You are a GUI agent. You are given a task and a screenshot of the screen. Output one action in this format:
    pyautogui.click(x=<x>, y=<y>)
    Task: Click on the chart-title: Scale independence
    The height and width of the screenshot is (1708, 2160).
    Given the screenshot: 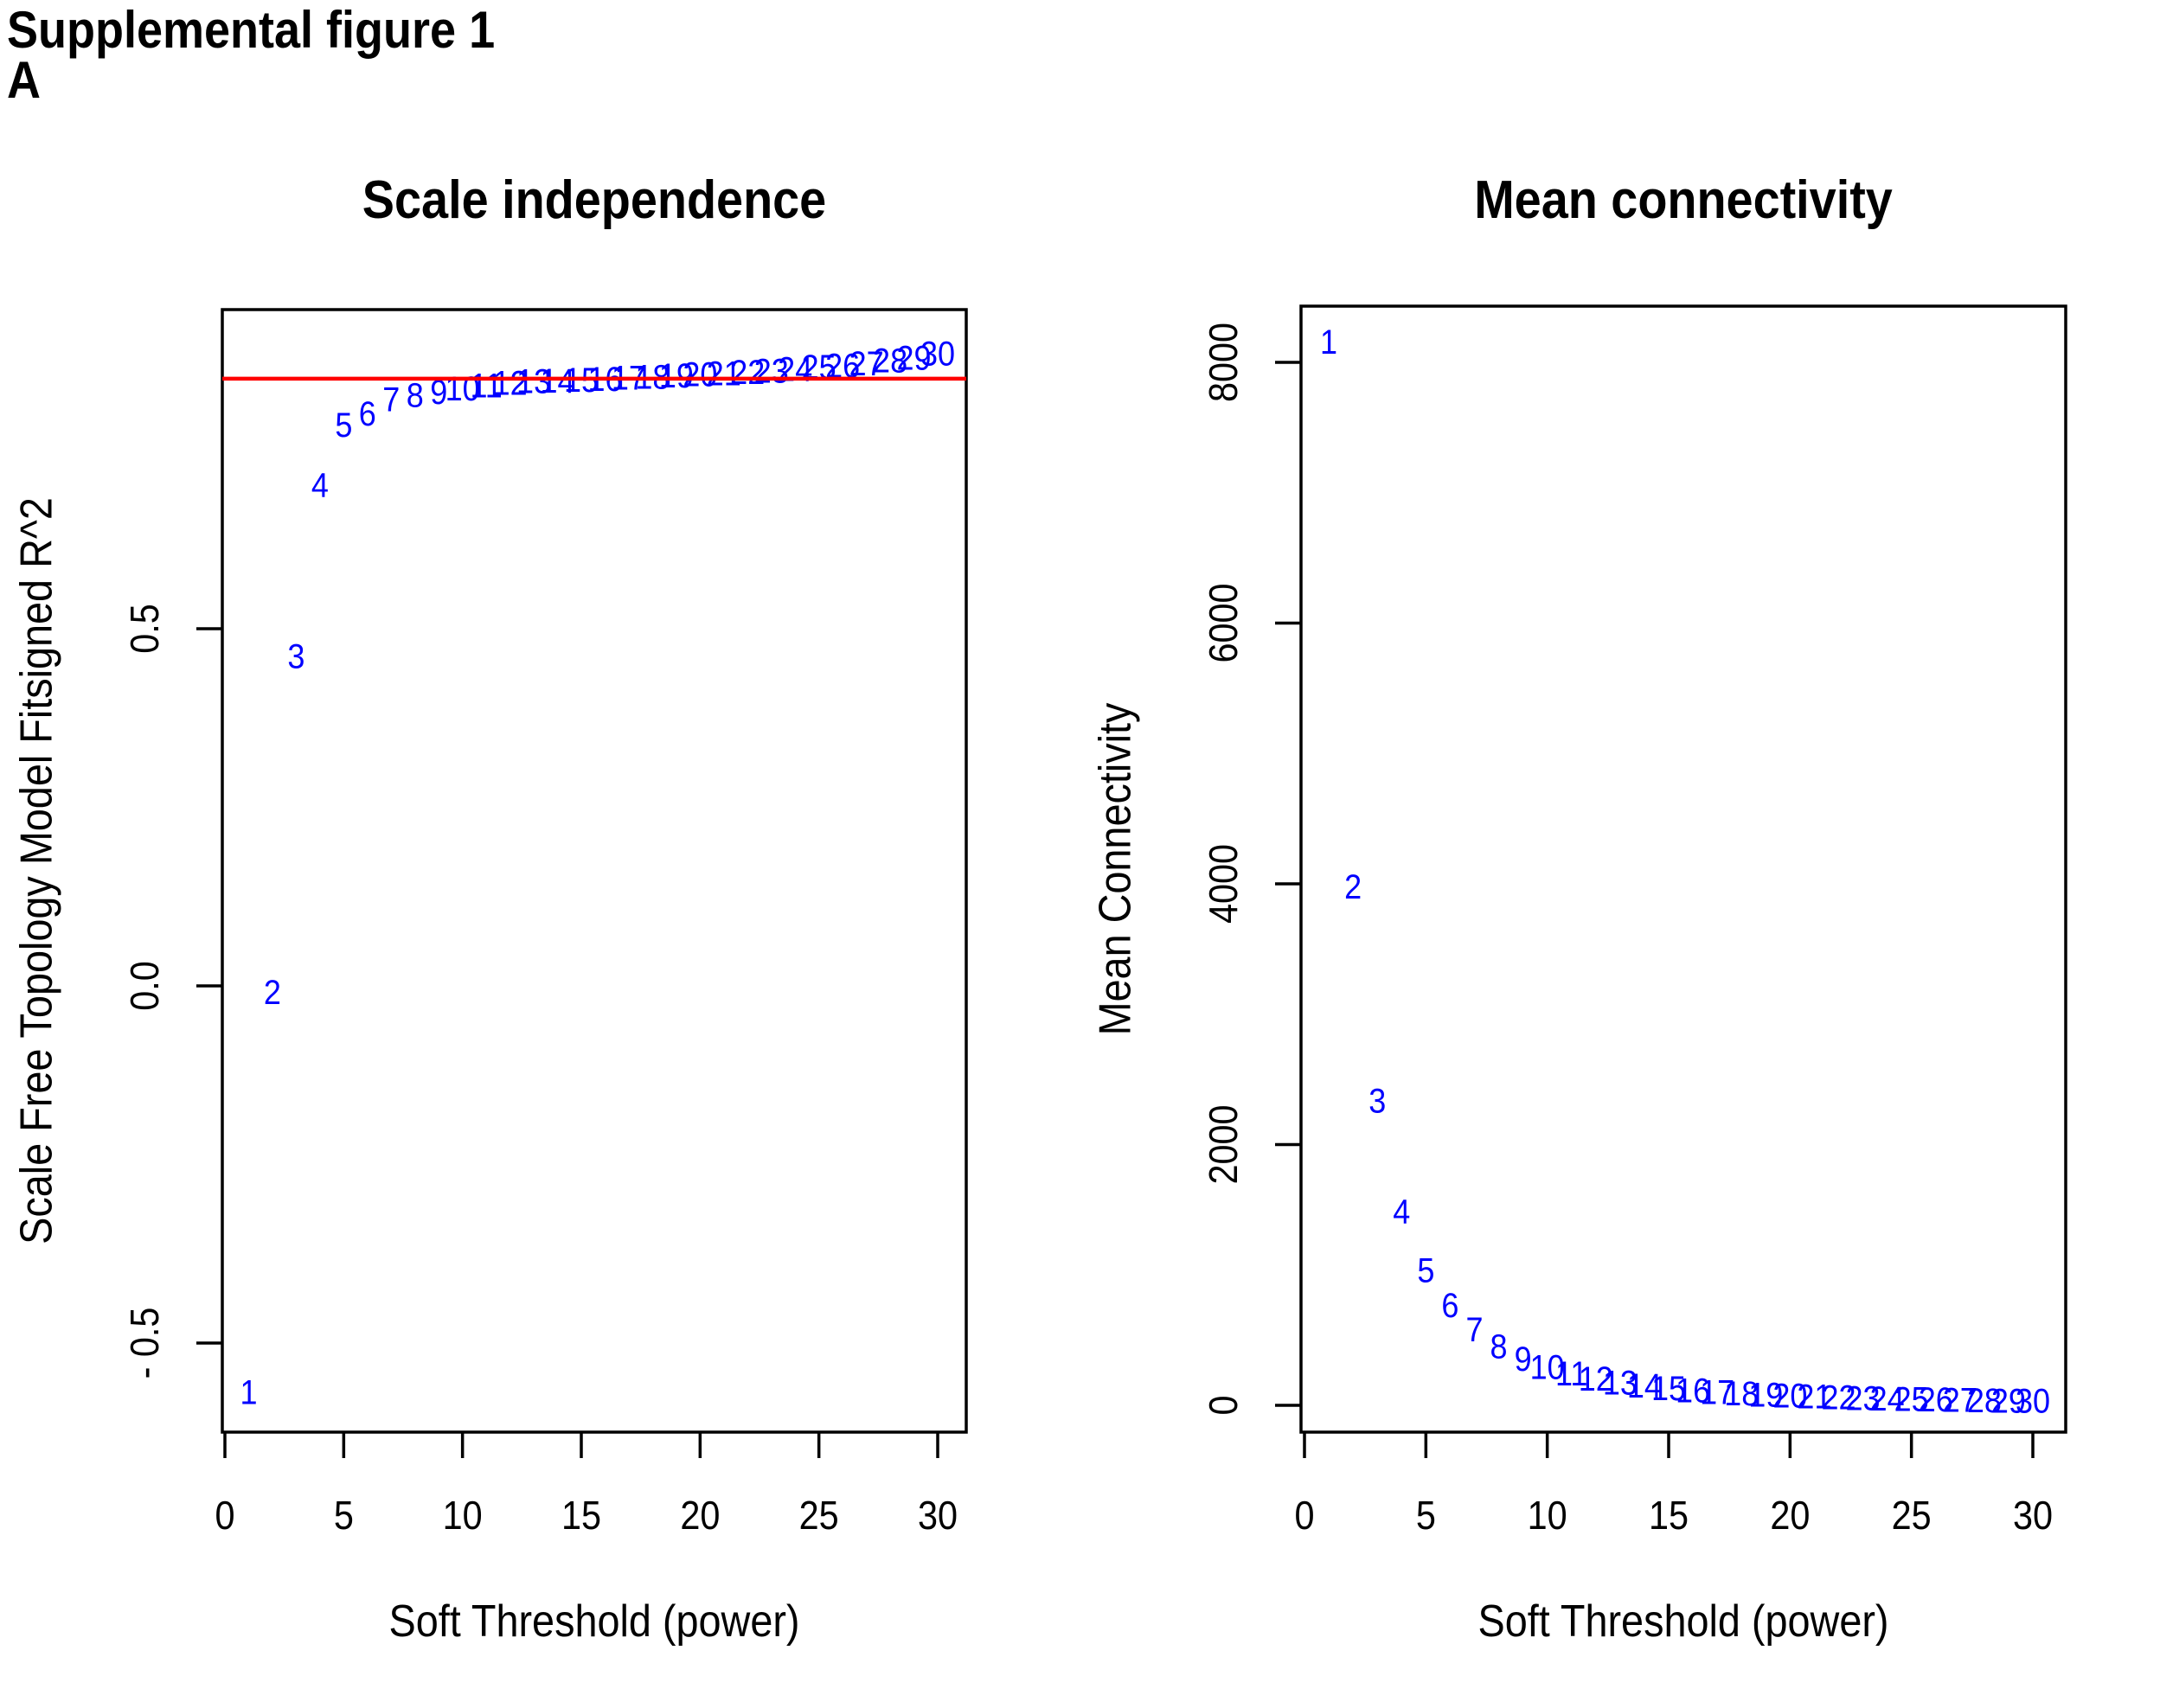 What is the action you would take?
    pyautogui.click(x=594, y=199)
    